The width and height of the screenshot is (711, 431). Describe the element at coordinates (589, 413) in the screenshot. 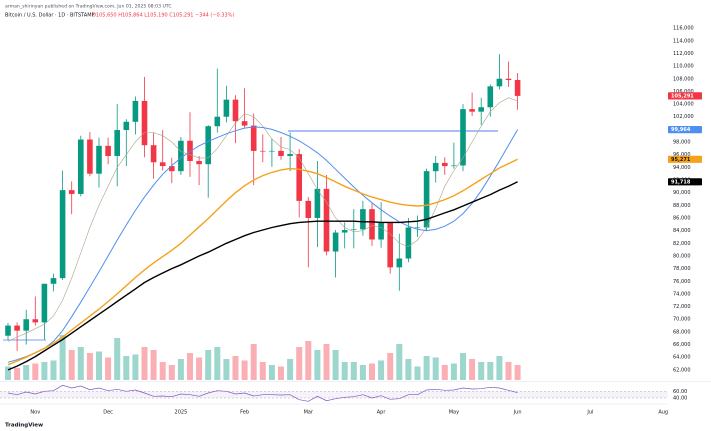

I see `x-tick-label: Jul` at that location.